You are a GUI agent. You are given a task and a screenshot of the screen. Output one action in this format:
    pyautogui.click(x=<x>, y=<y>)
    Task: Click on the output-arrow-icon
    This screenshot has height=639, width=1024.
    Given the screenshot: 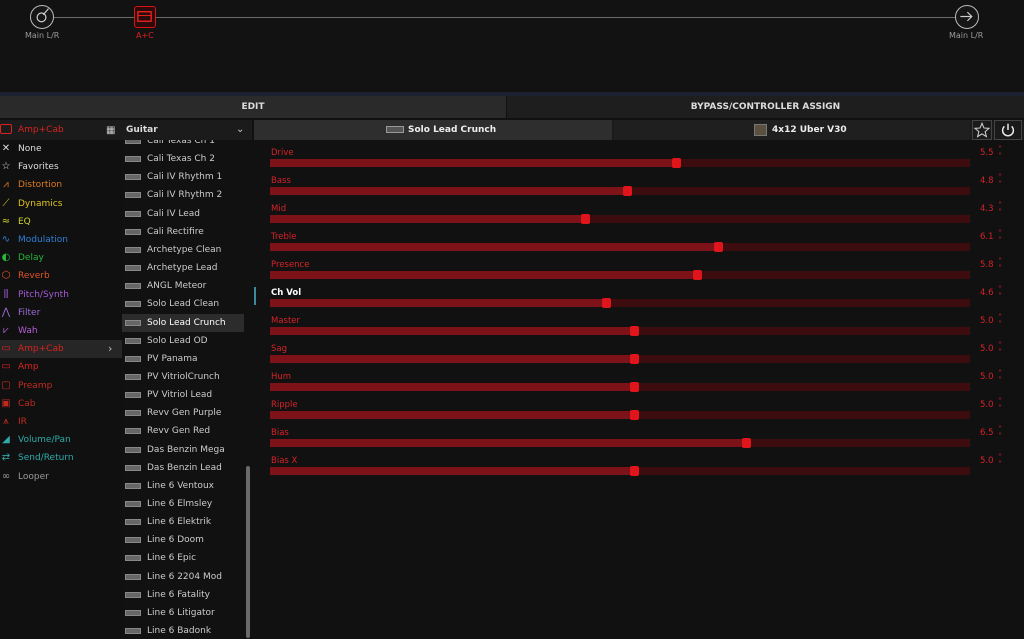 What is the action you would take?
    pyautogui.click(x=967, y=17)
    